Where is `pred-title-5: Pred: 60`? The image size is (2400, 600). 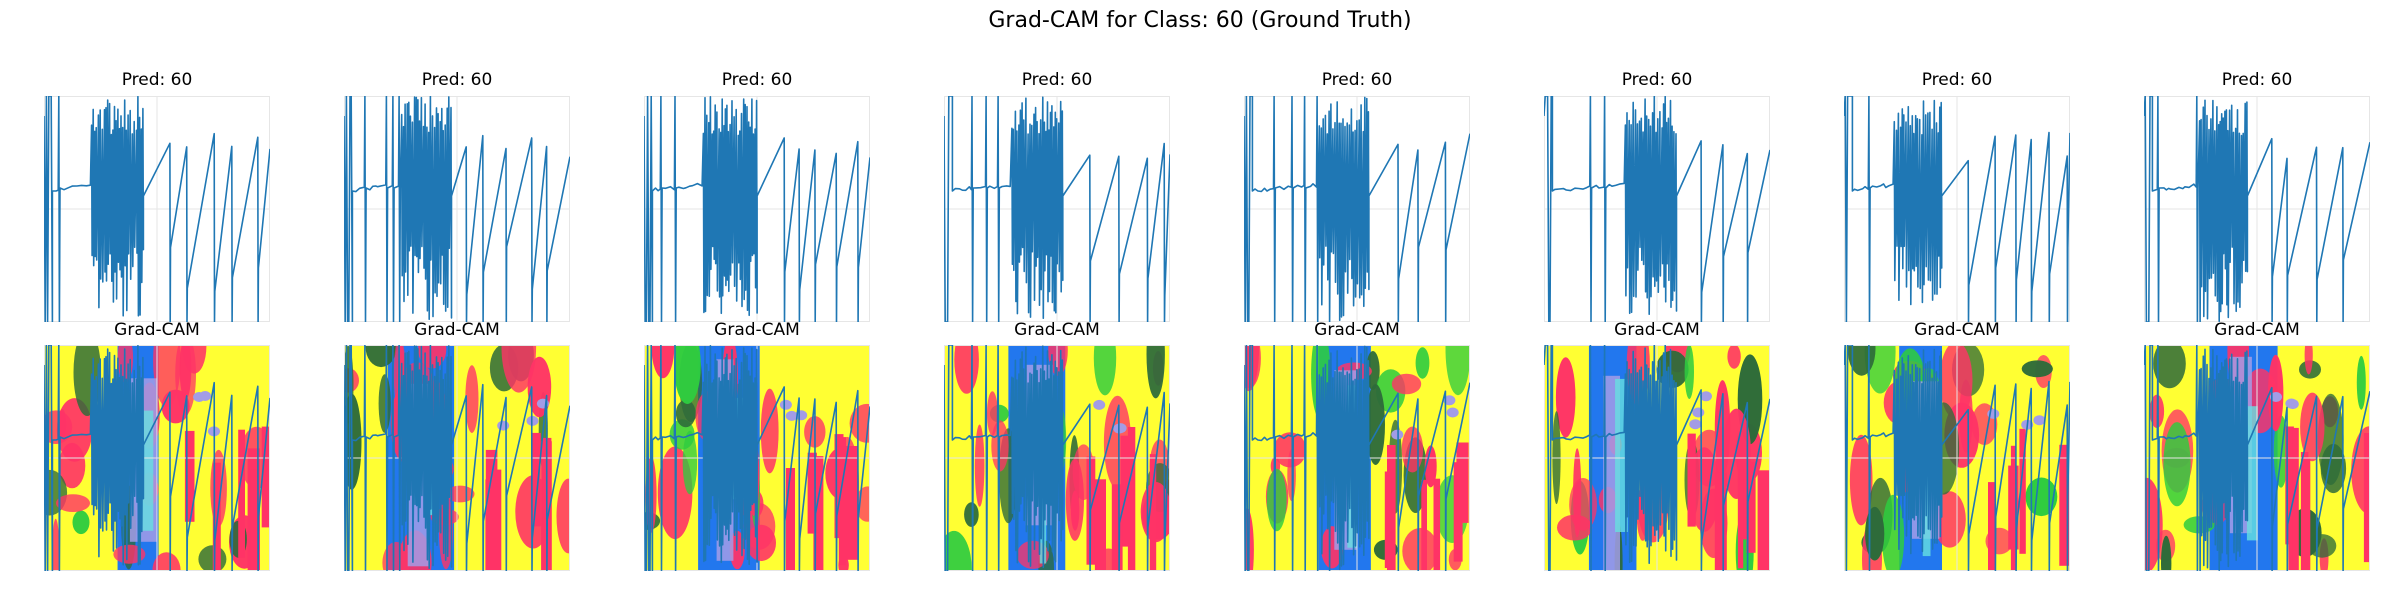
pred-title-5: Pred: 60 is located at coordinates (1357, 80).